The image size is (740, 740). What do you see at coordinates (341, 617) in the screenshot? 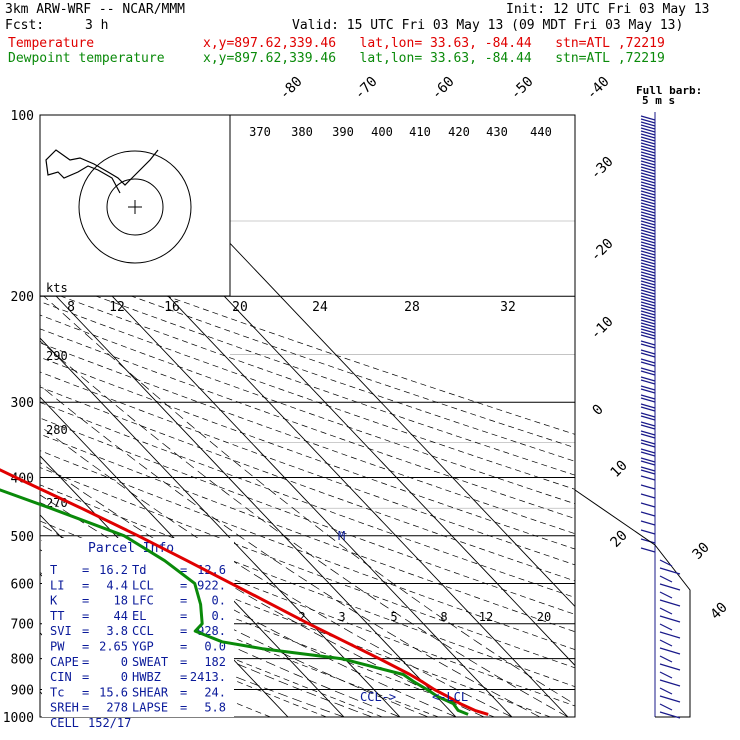
I see `mixing-ratio-label: 3` at bounding box center [341, 617].